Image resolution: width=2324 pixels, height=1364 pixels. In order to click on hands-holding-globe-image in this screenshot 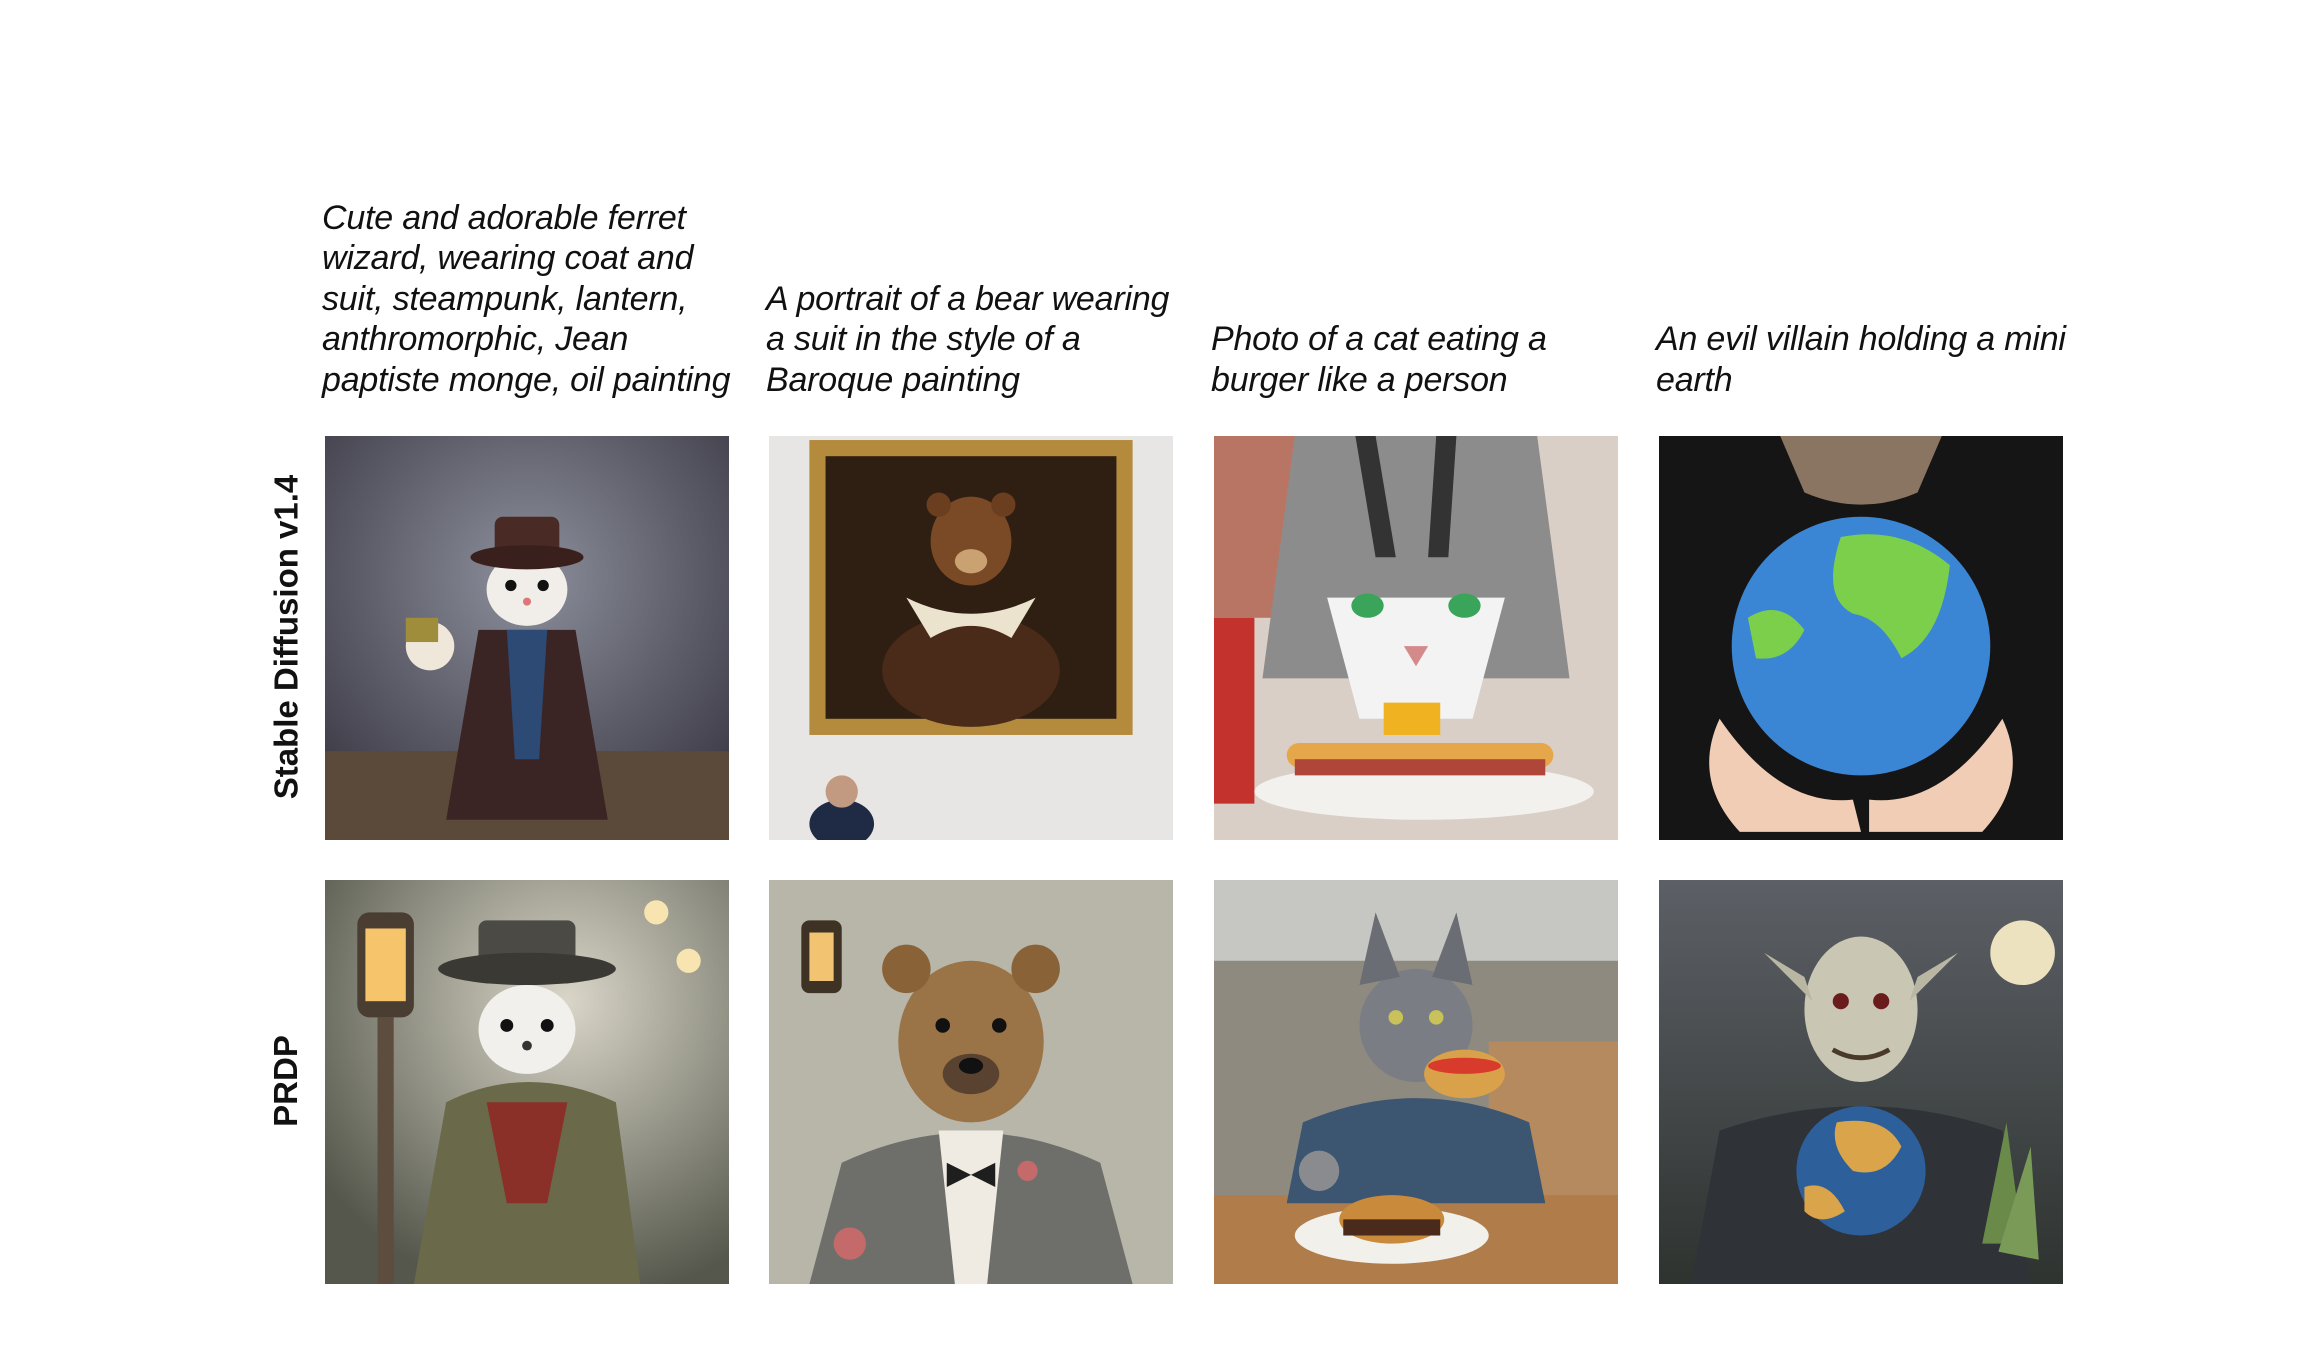, I will do `click(1861, 638)`.